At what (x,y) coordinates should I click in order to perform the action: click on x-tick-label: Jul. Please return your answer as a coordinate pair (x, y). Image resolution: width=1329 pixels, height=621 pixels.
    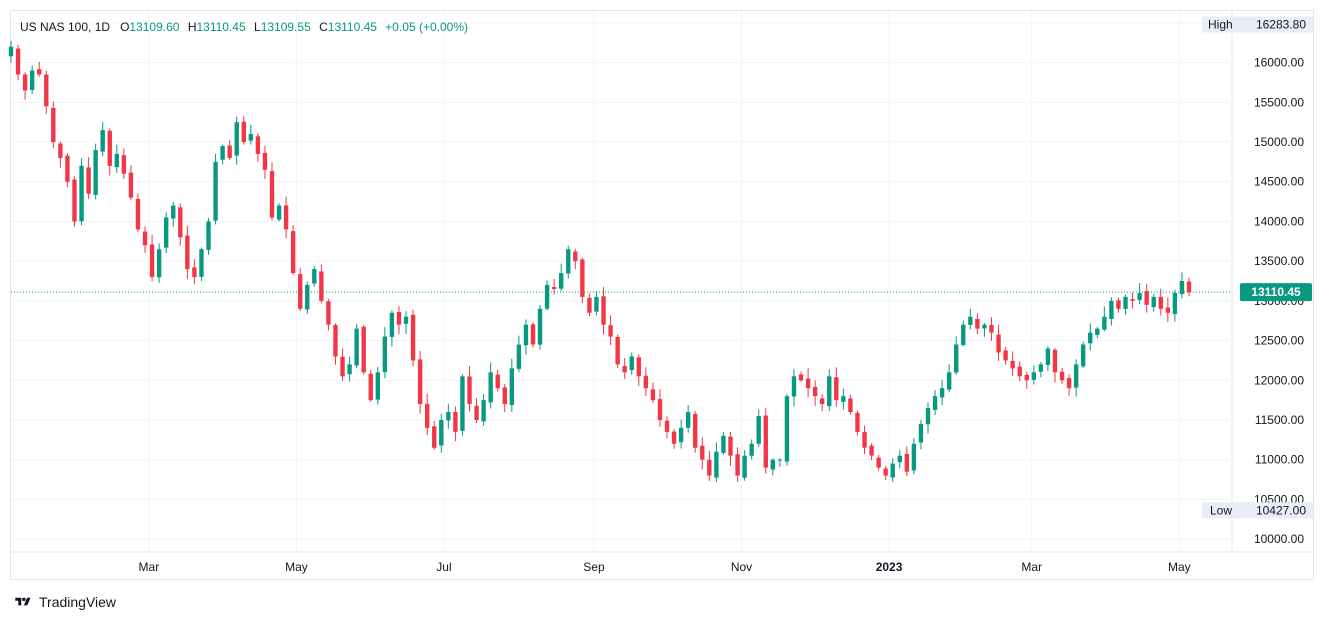
    Looking at the image, I should click on (443, 567).